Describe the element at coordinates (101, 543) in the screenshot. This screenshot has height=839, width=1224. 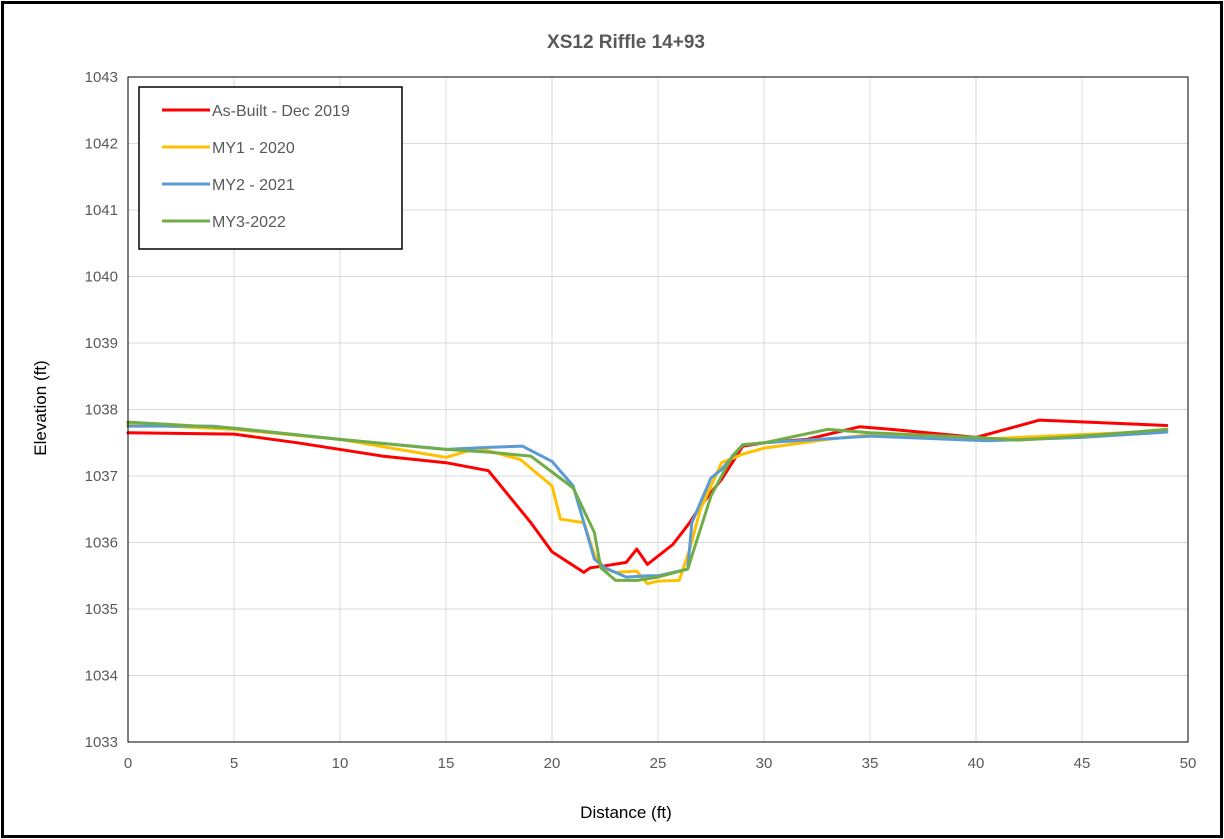
I see `y-tick-label: 1036` at that location.